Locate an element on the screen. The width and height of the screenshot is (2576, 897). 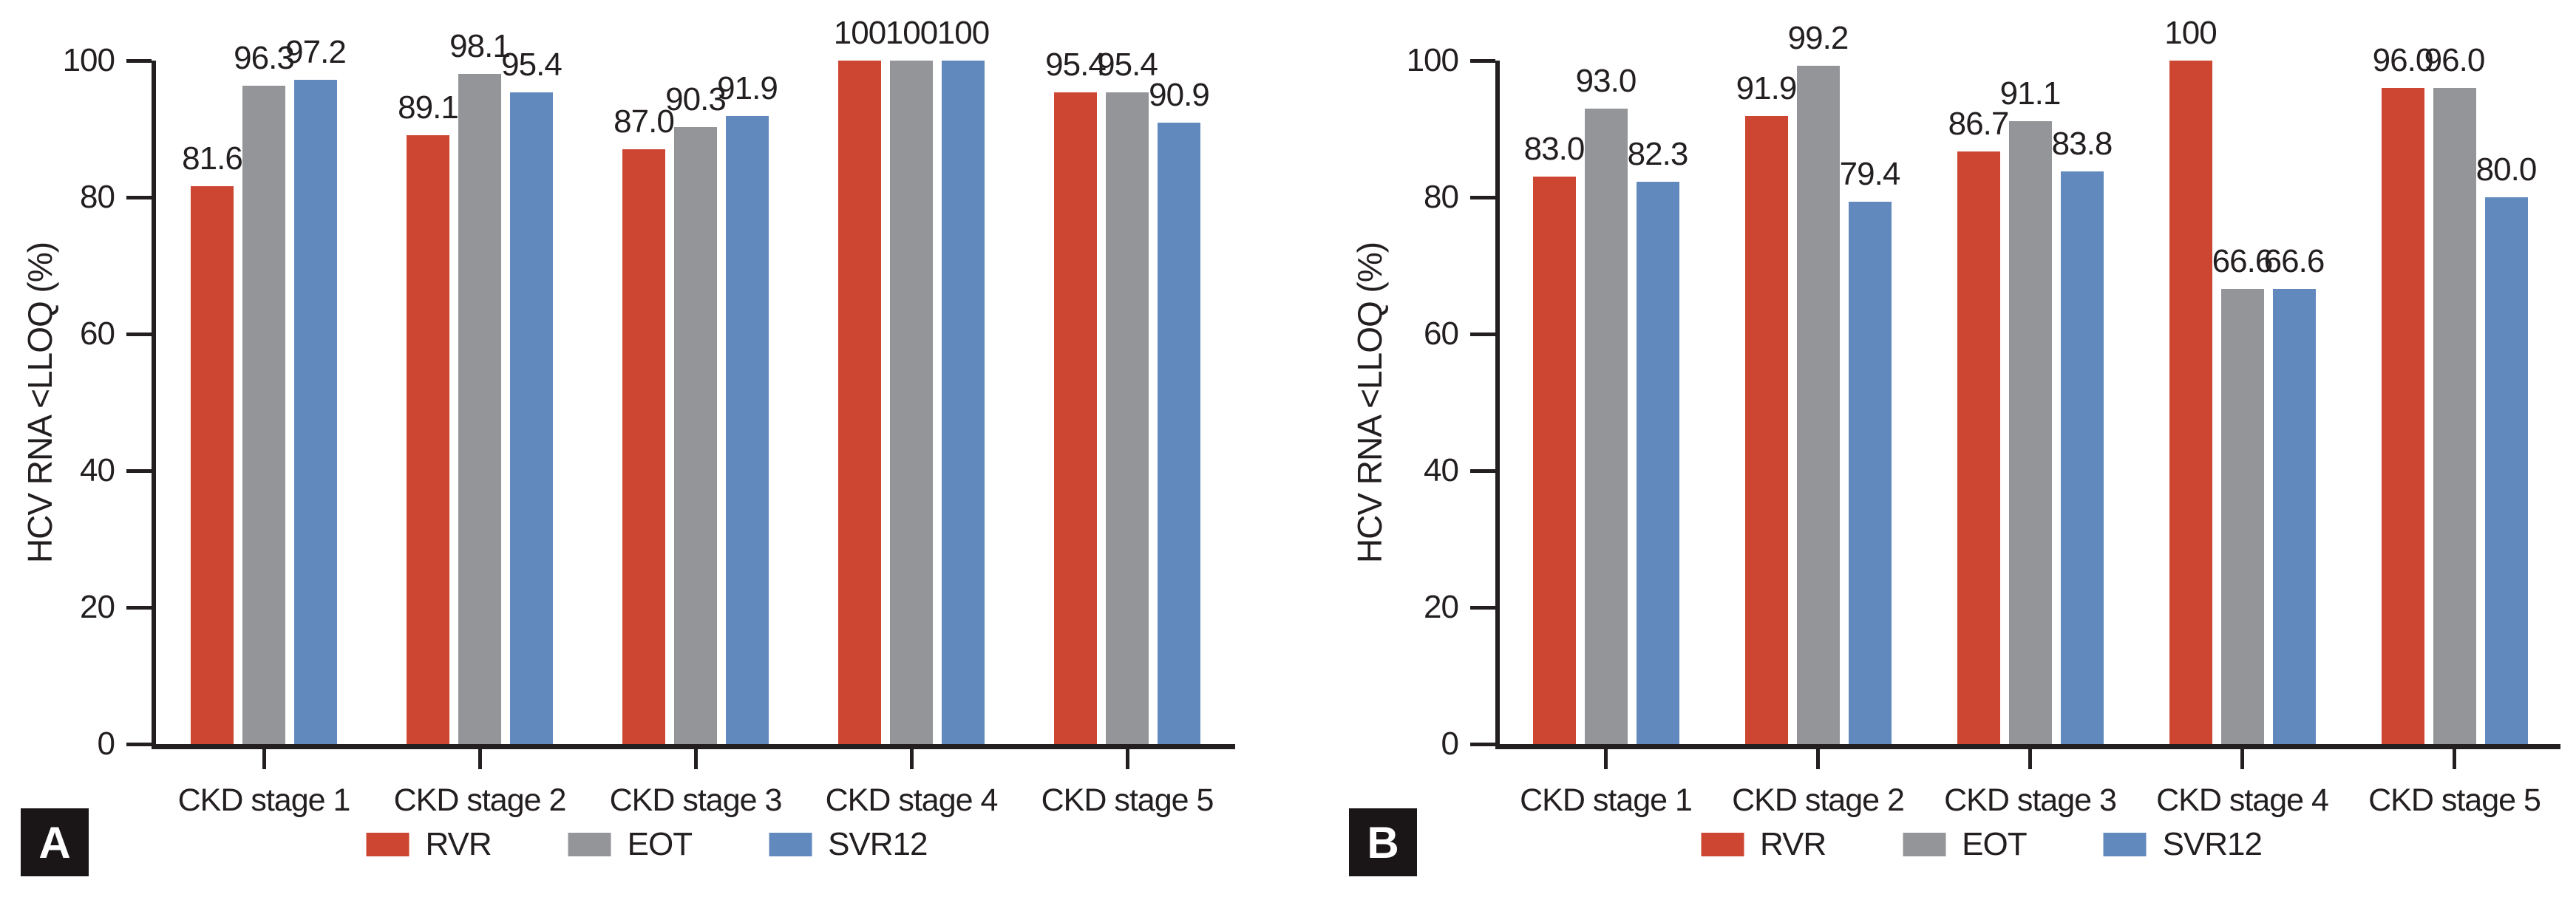
bar-value-label: 91.9 is located at coordinates (747, 87).